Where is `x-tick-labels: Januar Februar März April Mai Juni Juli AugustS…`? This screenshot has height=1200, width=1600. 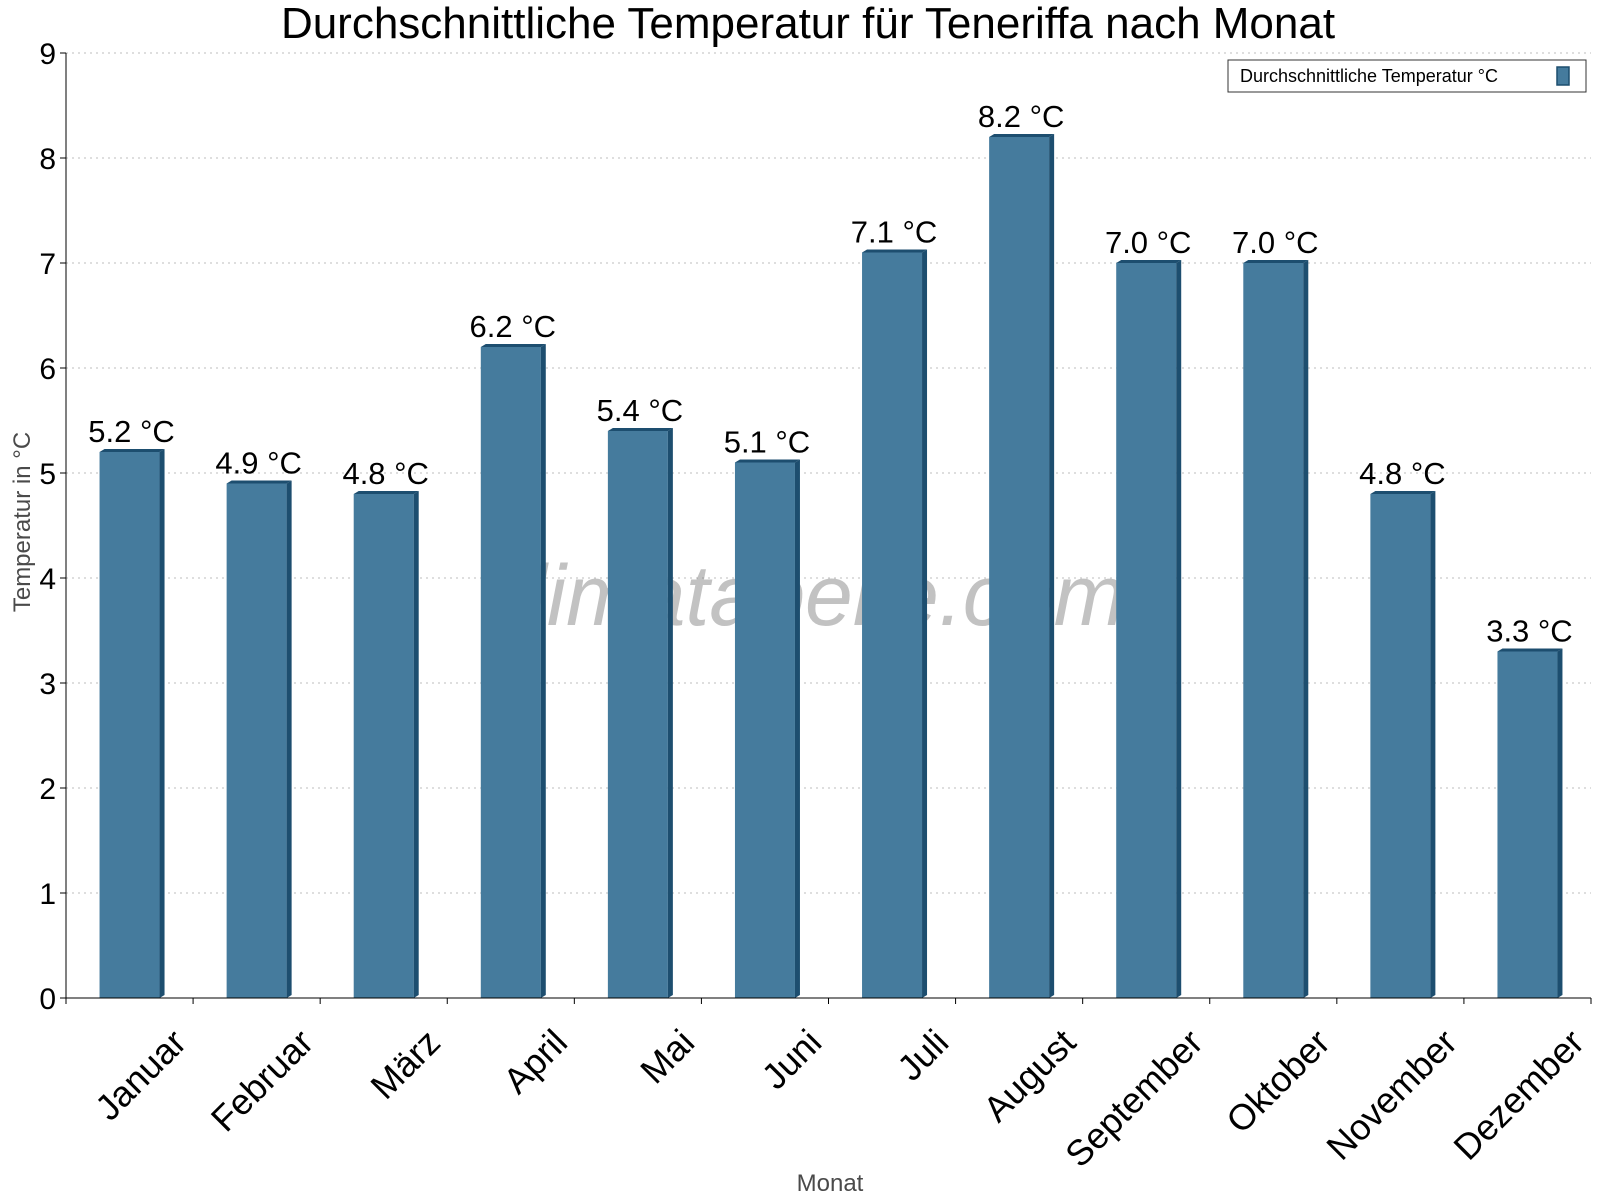 x-tick-labels: Januar Februar März April Mai Juni Juli AugustS… is located at coordinates (839, 1098).